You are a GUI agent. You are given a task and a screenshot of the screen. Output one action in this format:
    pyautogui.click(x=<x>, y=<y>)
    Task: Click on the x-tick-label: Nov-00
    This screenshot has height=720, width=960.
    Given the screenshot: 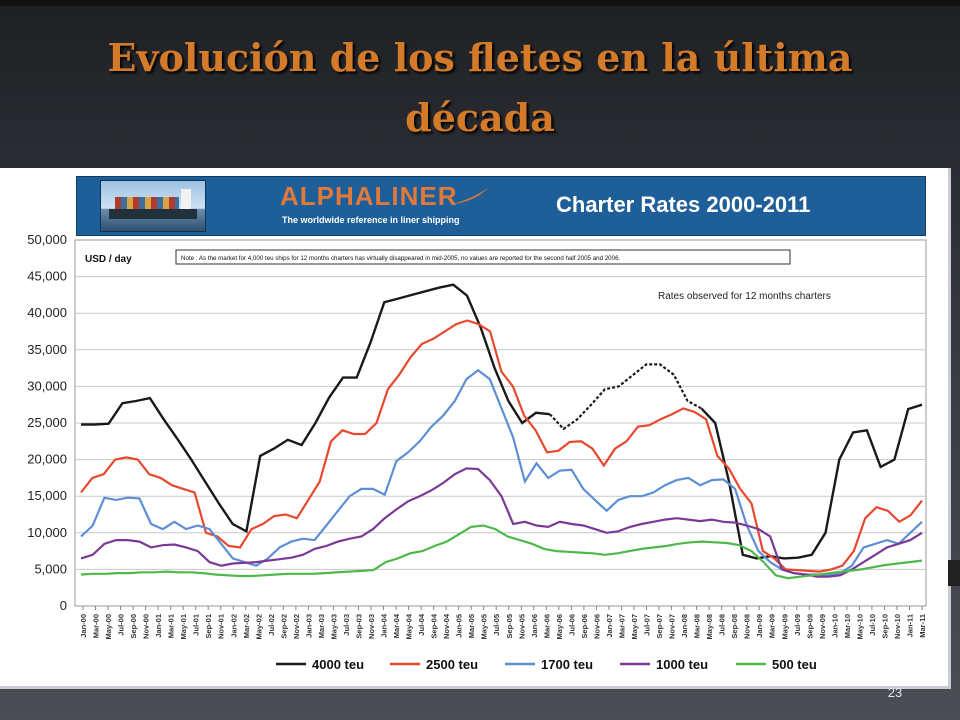 What is the action you would take?
    pyautogui.click(x=146, y=626)
    